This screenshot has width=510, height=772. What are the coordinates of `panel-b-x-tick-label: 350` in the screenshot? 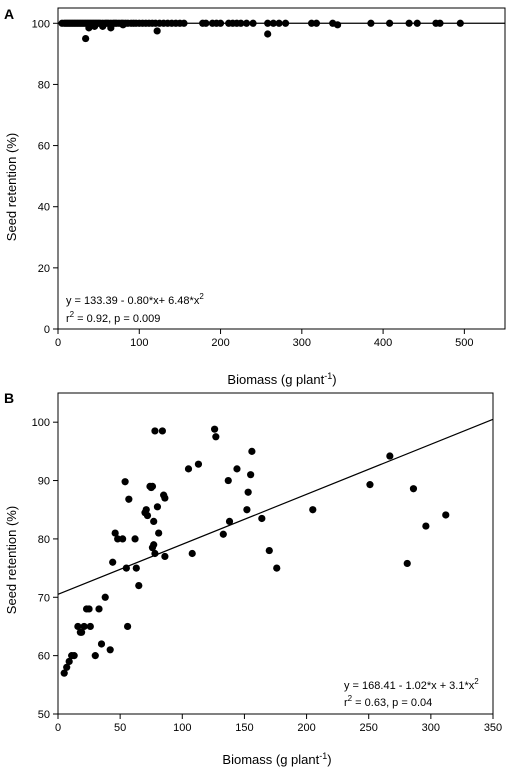 It's located at (493, 728).